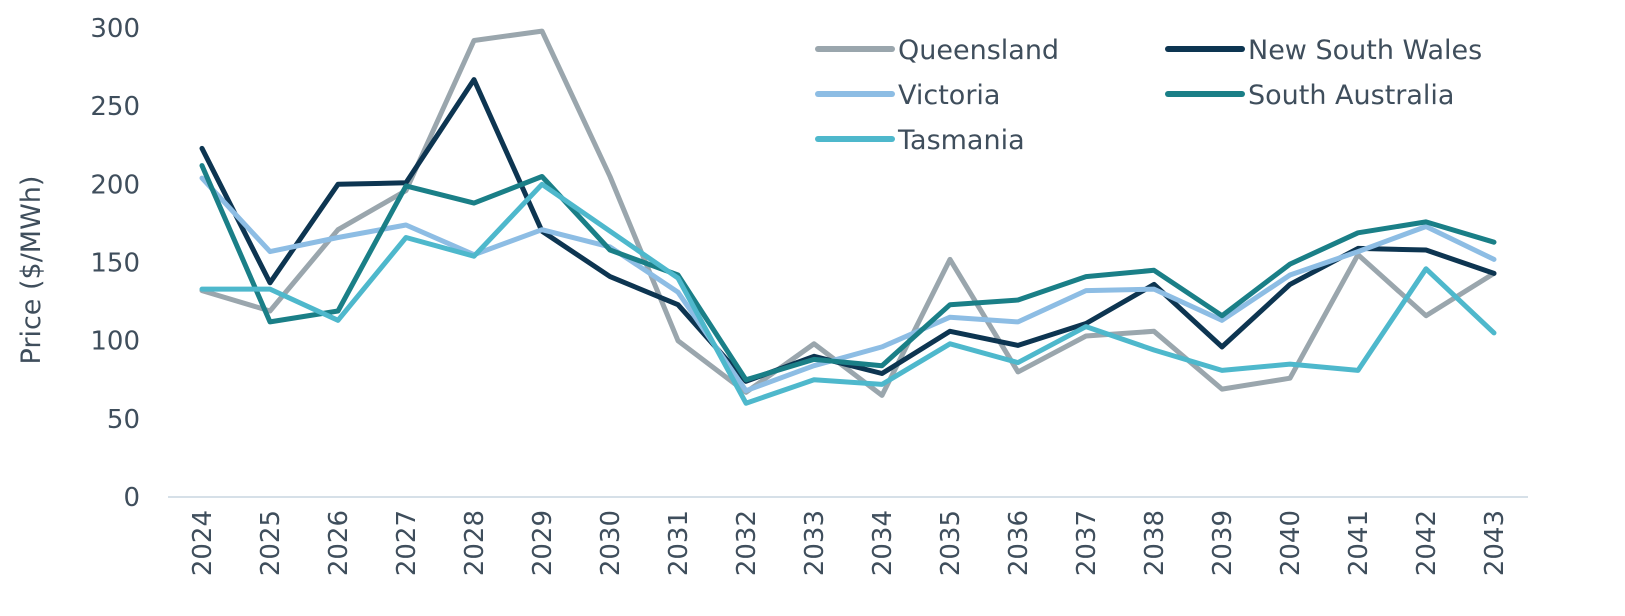 This screenshot has width=1625, height=616. What do you see at coordinates (747, 543) in the screenshot?
I see `x-tick-label-2032: 2032` at bounding box center [747, 543].